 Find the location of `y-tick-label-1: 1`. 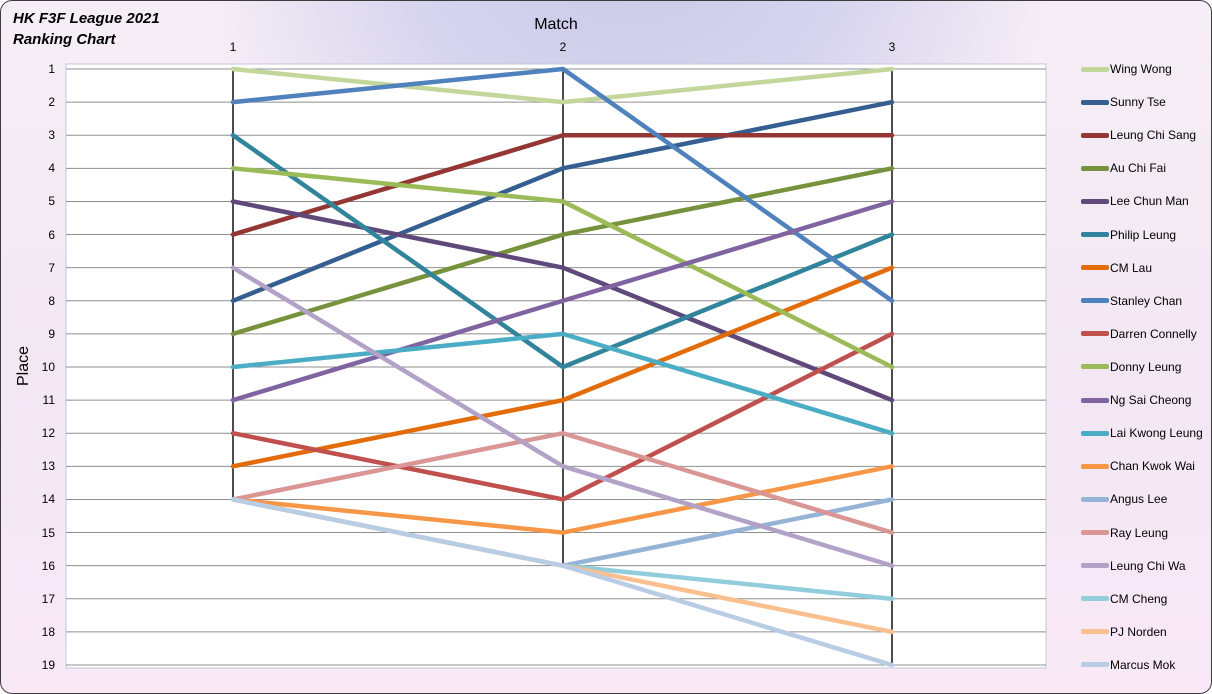

y-tick-label-1: 1 is located at coordinates (51, 69).